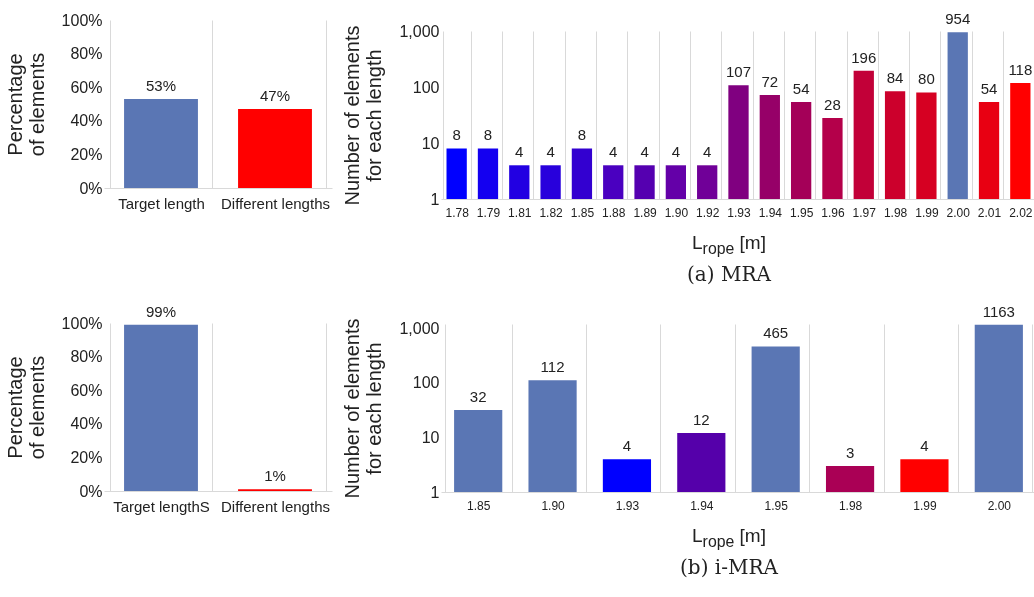 The width and height of the screenshot is (1034, 597). Describe the element at coordinates (998, 311) in the screenshot. I see `data-label: 1163` at that location.